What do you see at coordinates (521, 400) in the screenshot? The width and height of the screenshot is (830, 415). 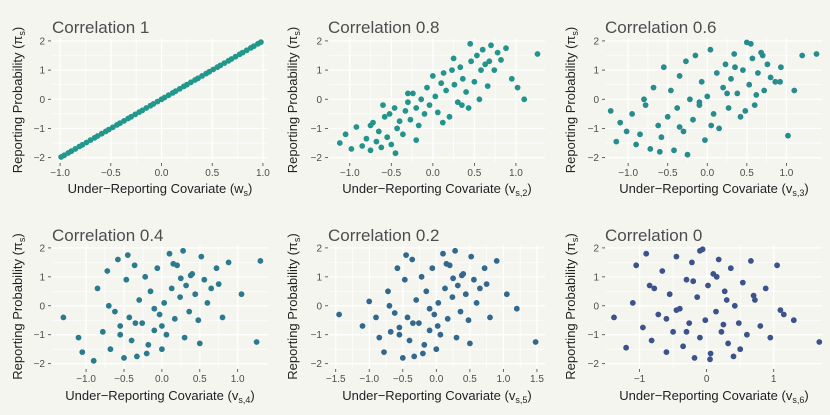 I see `x-axis-label-subscript: s,5` at bounding box center [521, 400].